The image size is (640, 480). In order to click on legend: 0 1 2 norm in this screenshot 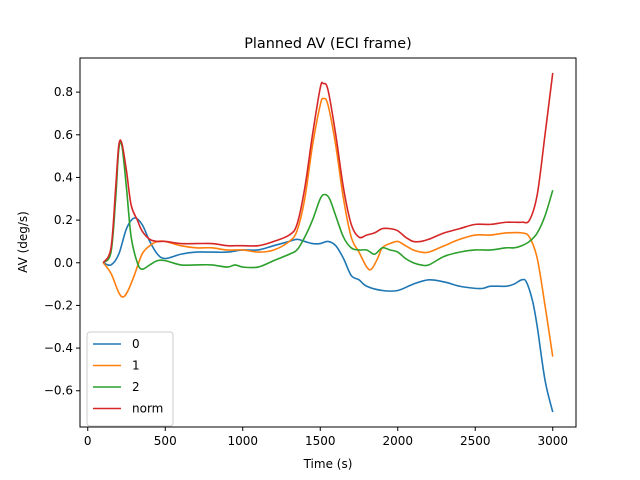, I will do `click(130, 379)`.